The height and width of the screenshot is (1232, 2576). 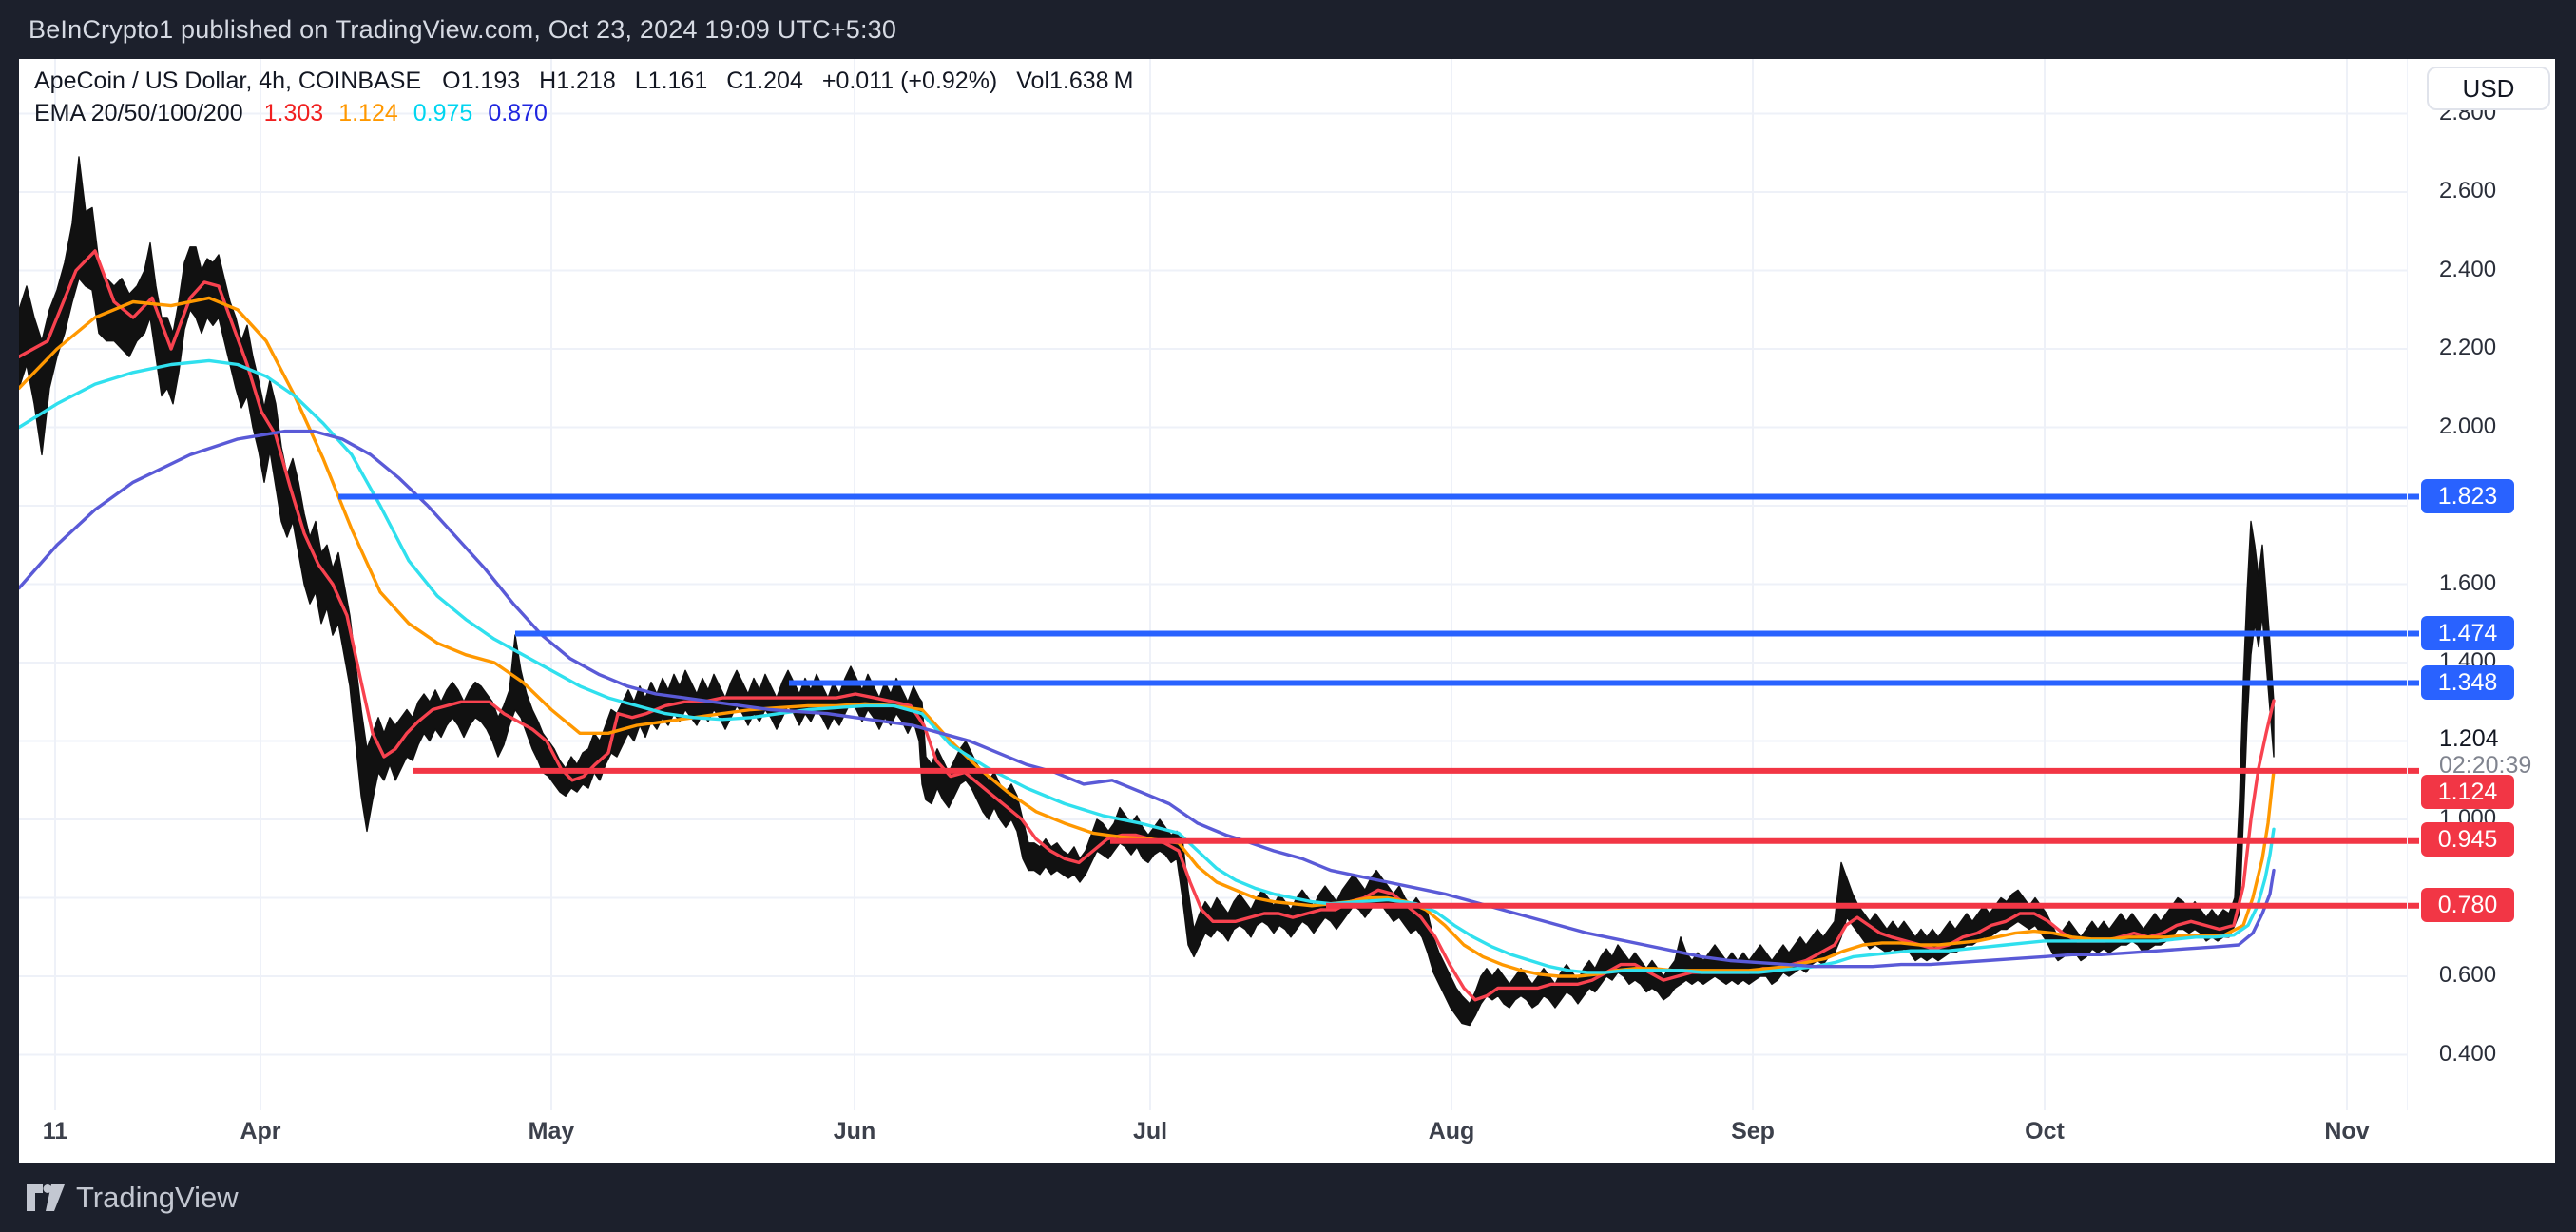 I want to click on tradingview-logo-icon, so click(x=46, y=1197).